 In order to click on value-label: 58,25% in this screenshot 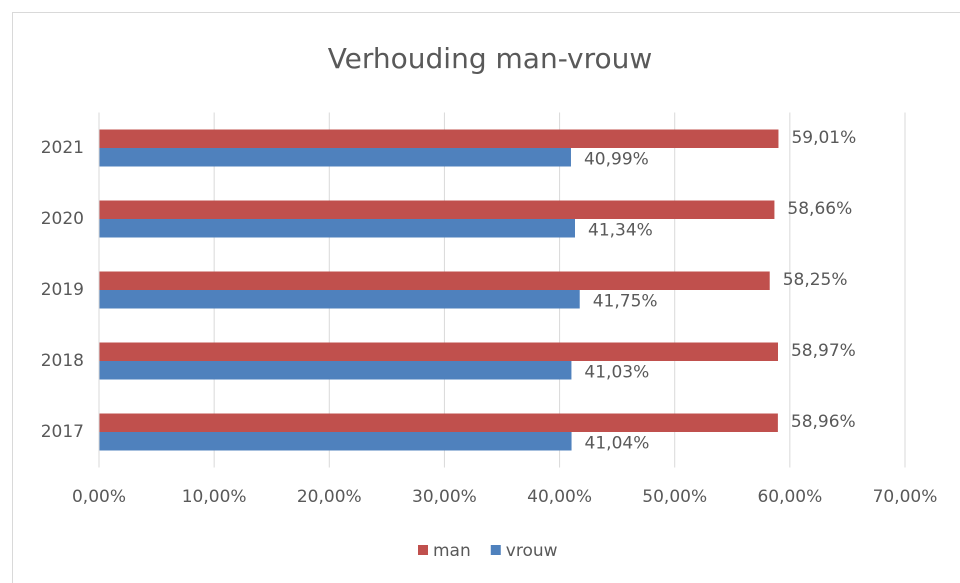, I will do `click(815, 280)`.